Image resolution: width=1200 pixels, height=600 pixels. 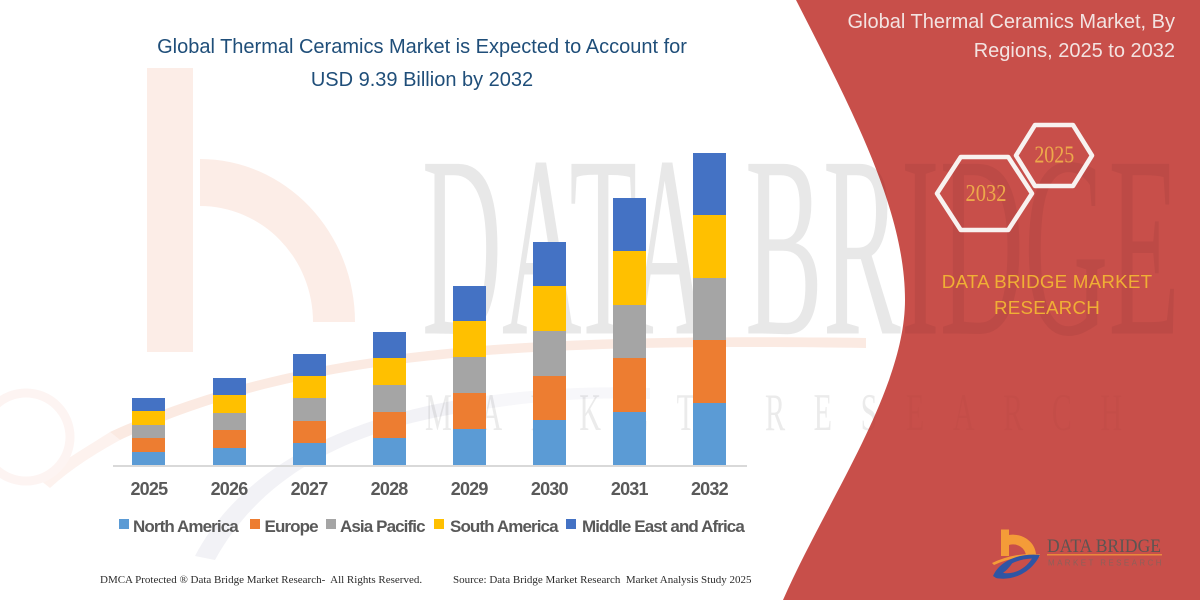 What do you see at coordinates (986, 192) in the screenshot?
I see `svg-text: 2032` at bounding box center [986, 192].